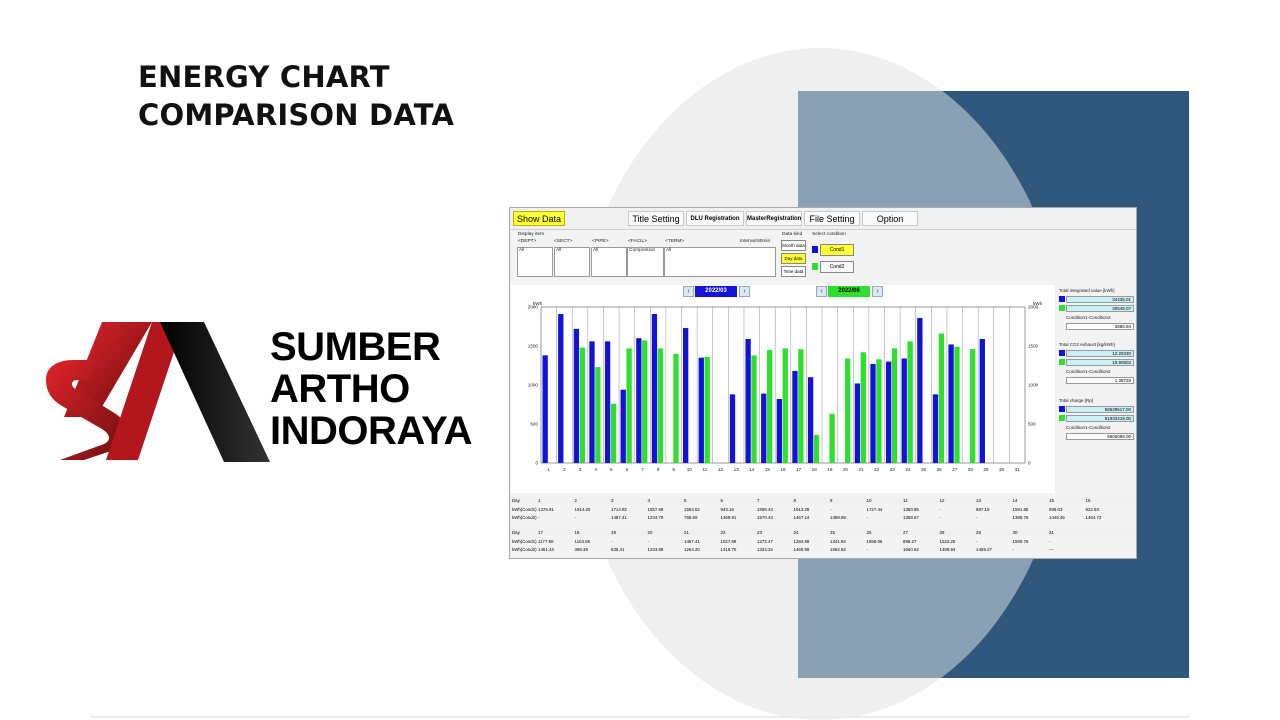 The image size is (1280, 720). I want to click on sect-value: All, so click(559, 250).